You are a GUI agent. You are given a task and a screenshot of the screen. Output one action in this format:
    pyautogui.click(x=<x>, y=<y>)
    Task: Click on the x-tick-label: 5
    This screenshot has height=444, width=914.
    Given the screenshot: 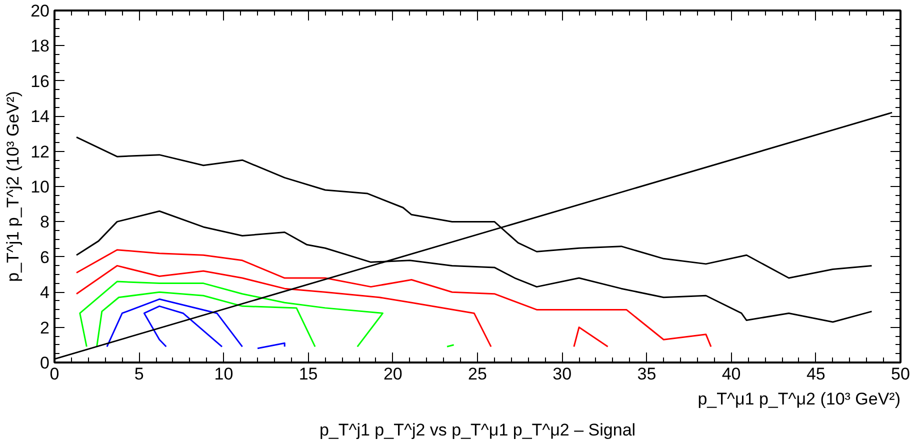 What is the action you would take?
    pyautogui.click(x=139, y=374)
    